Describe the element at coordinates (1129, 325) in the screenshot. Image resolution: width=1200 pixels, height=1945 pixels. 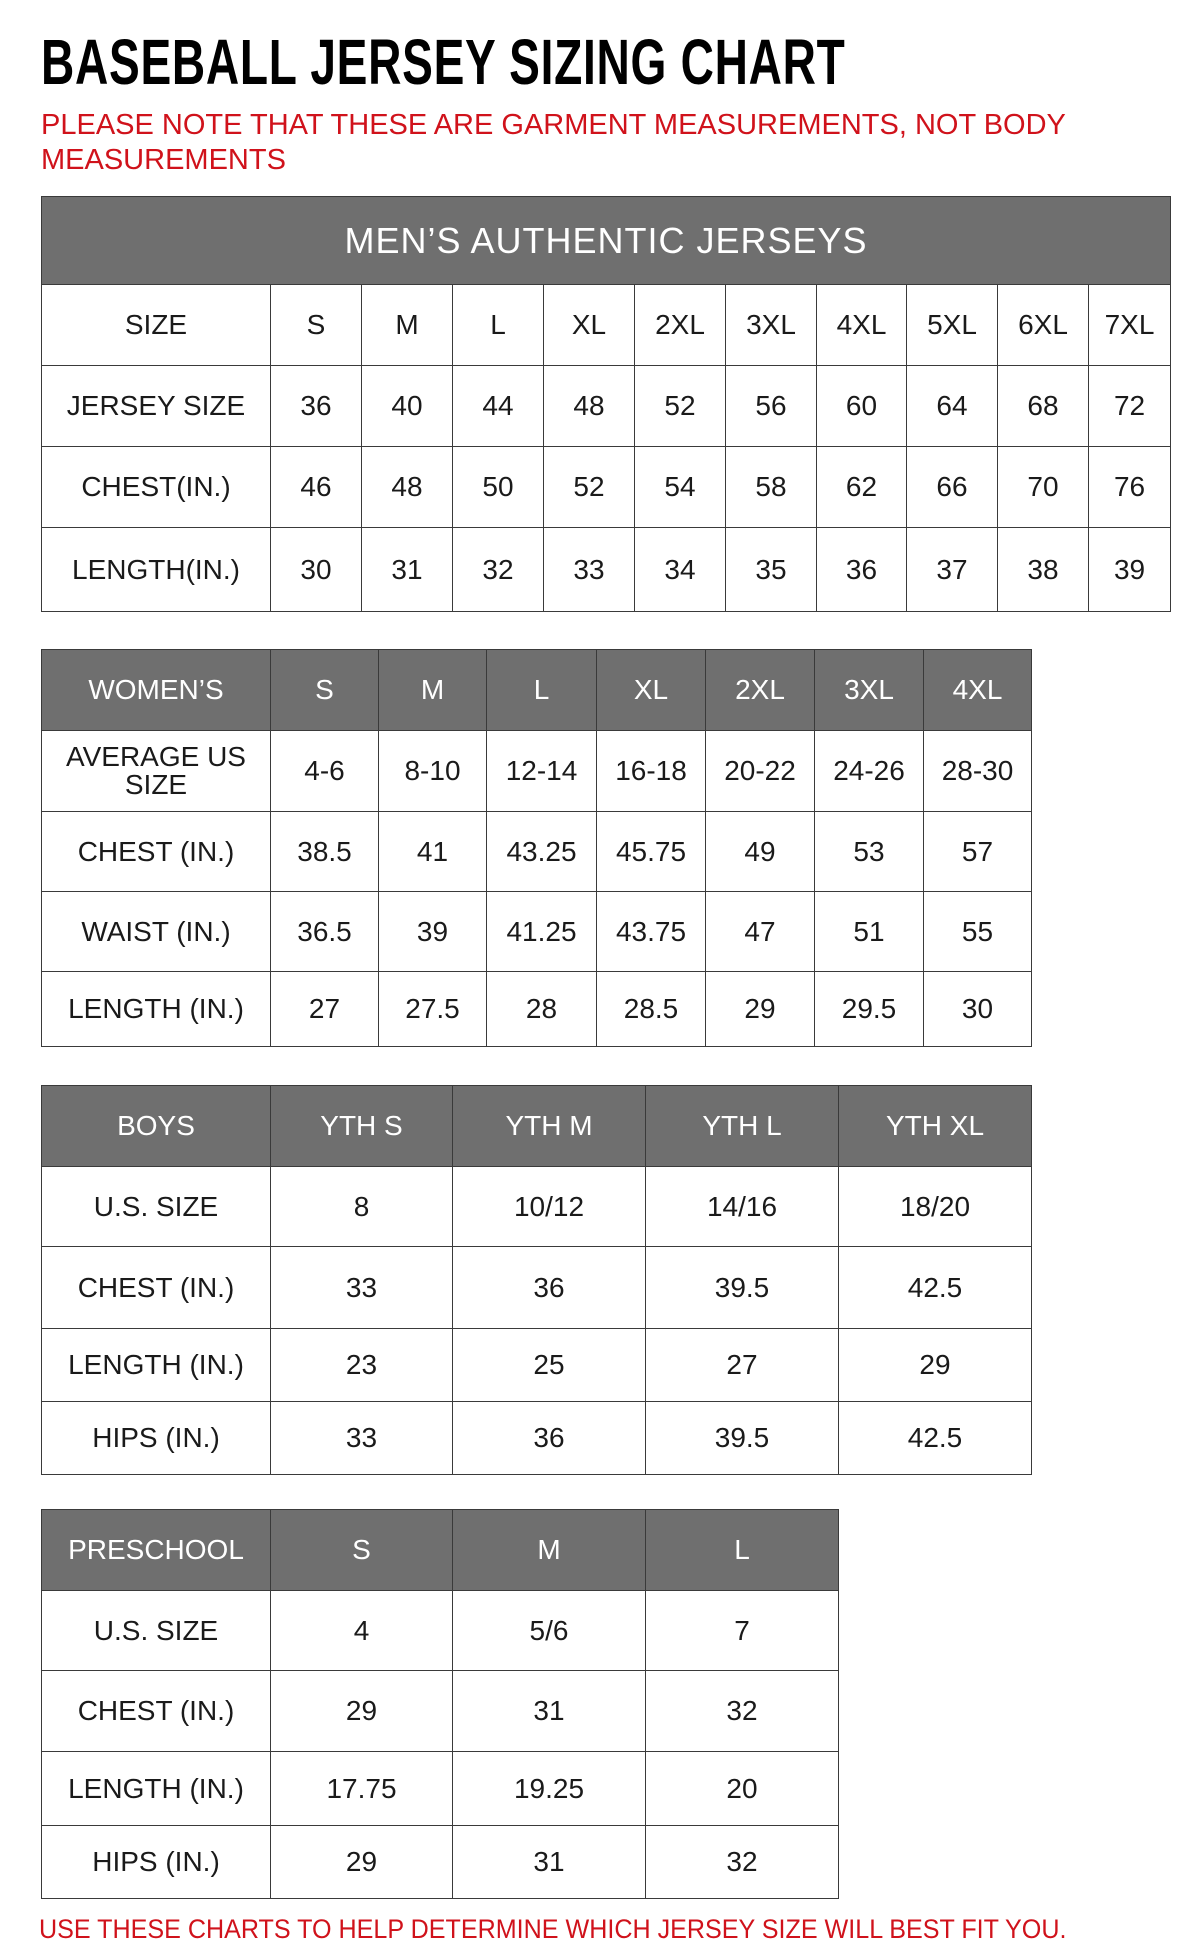
I see `size-header: 7XL` at that location.